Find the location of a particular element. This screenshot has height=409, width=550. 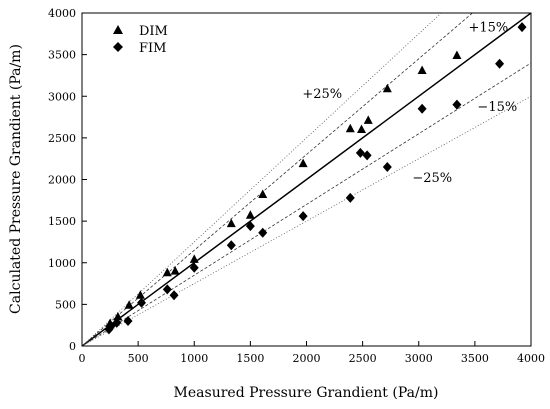

y-tick-label: 1000 is located at coordinates (62, 263).